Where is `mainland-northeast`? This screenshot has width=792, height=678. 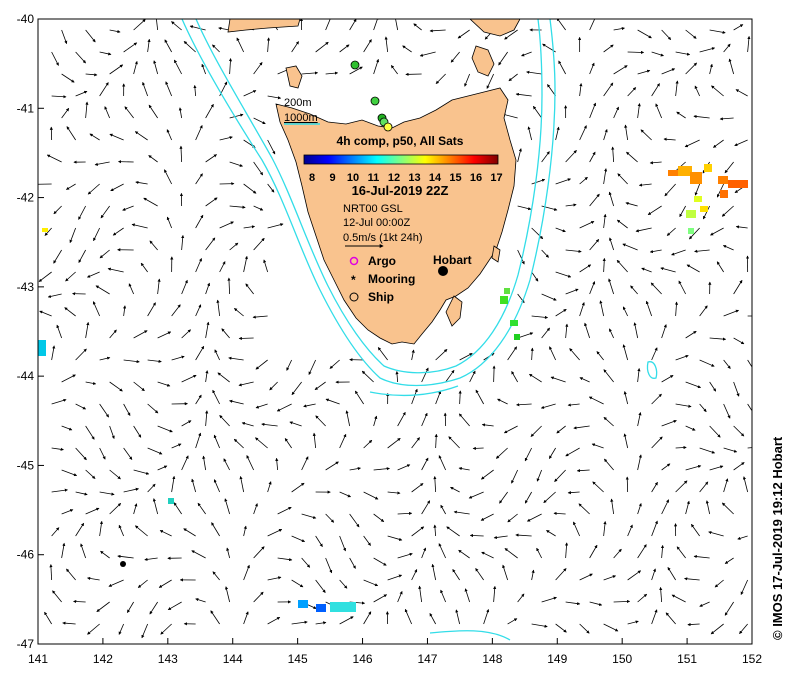 mainland-northeast is located at coordinates (495, 28).